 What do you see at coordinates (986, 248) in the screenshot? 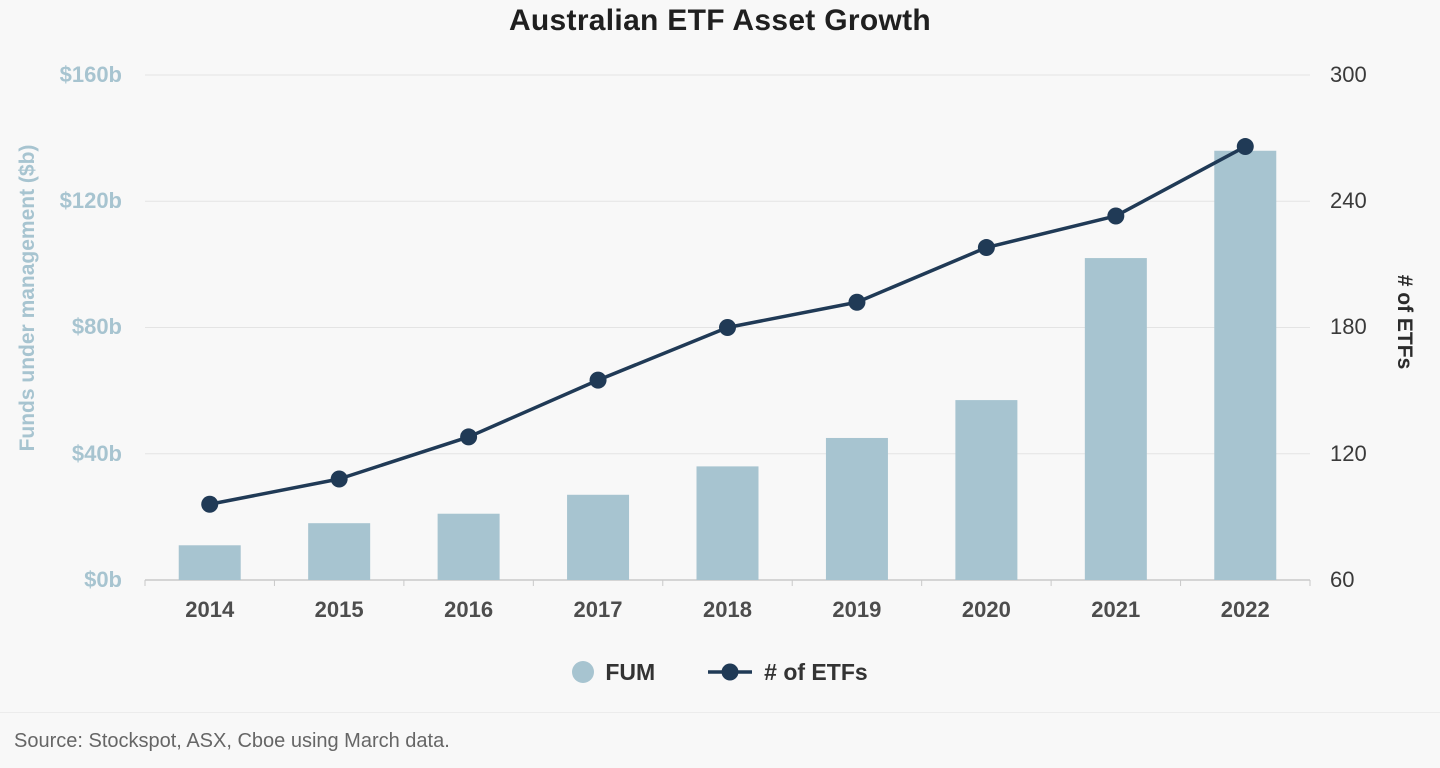
I see `etf-marker-2020` at bounding box center [986, 248].